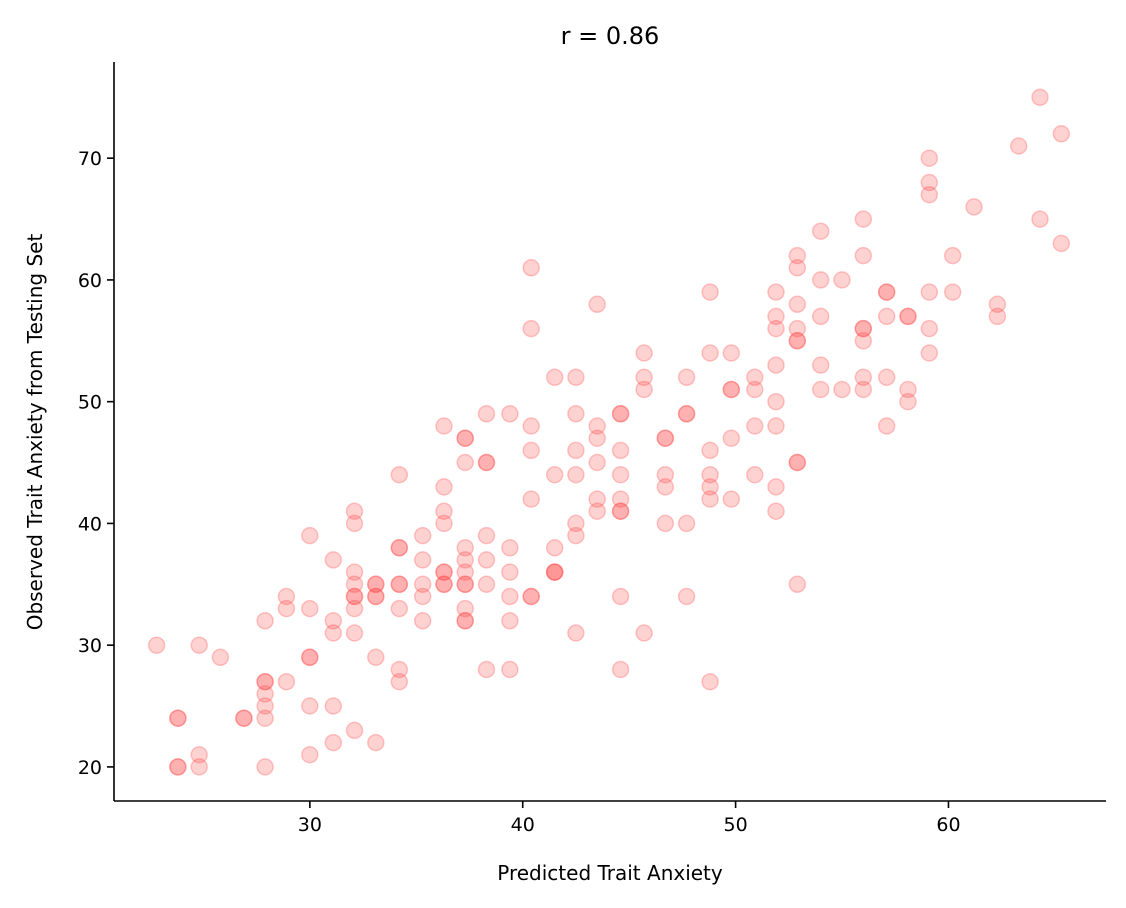  I want to click on y-tick-label: 70, so click(90, 159).